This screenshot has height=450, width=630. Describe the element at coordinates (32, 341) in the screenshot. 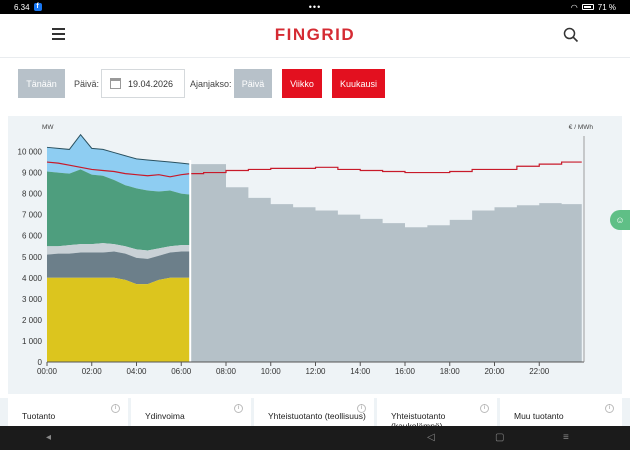

I see `y-tick-label: 1 000` at that location.